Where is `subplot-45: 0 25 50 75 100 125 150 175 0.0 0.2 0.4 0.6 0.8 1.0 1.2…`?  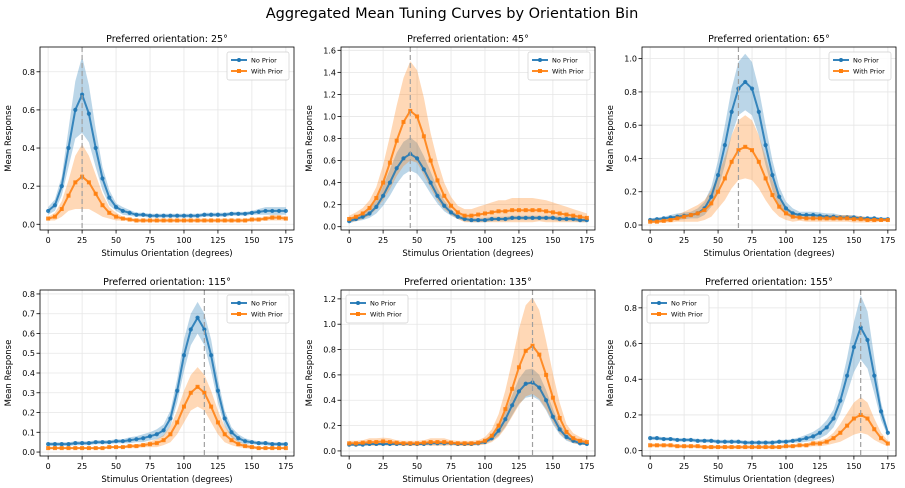
subplot-45: 0 25 50 75 100 125 150 175 0.0 0.2 0.4 0.6 0.8 1.0 1.2… is located at coordinates (450, 146).